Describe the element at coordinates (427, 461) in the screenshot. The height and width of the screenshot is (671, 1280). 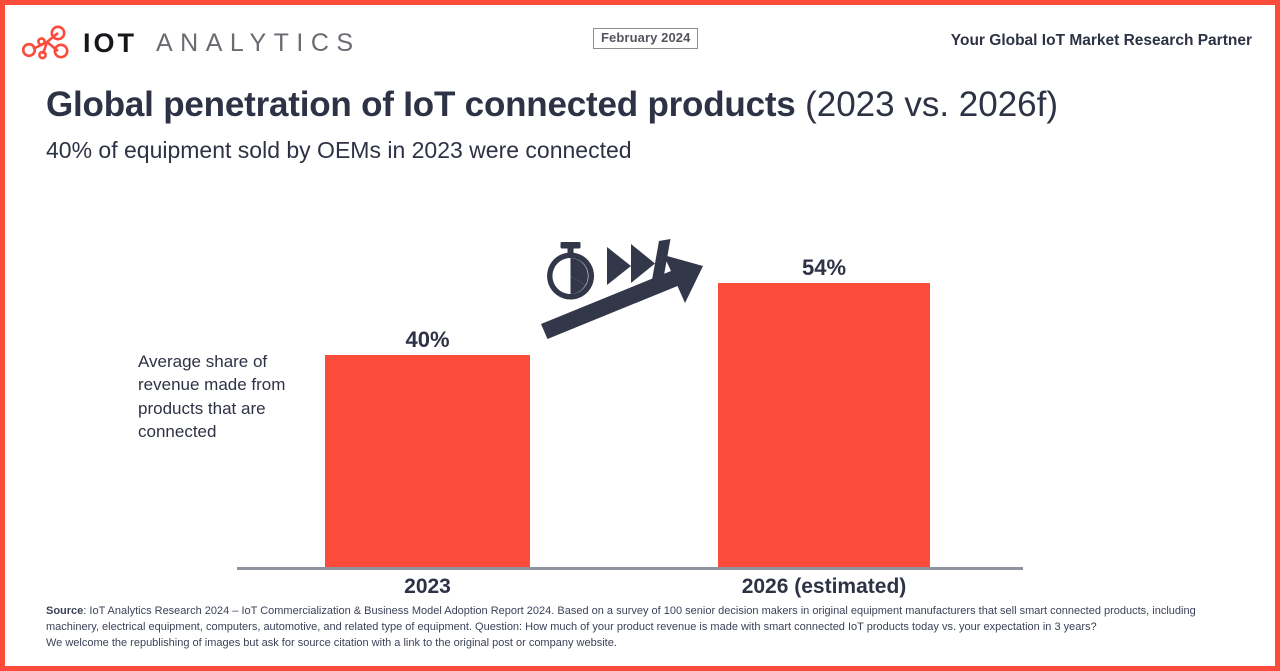
I see `bar-2023` at that location.